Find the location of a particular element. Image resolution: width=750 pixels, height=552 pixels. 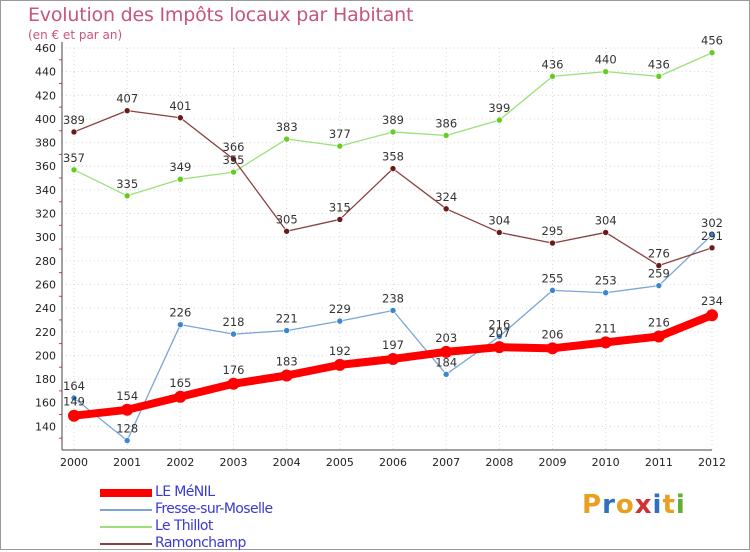

data-label: 324 is located at coordinates (446, 197).